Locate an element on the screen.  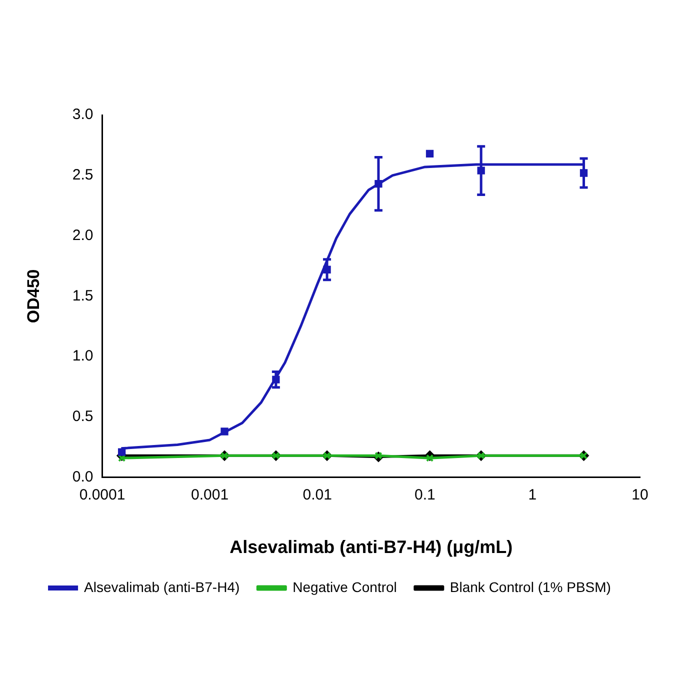
legend-label: Alsevalimab (anti-B7-H4) is located at coordinates (162, 586).